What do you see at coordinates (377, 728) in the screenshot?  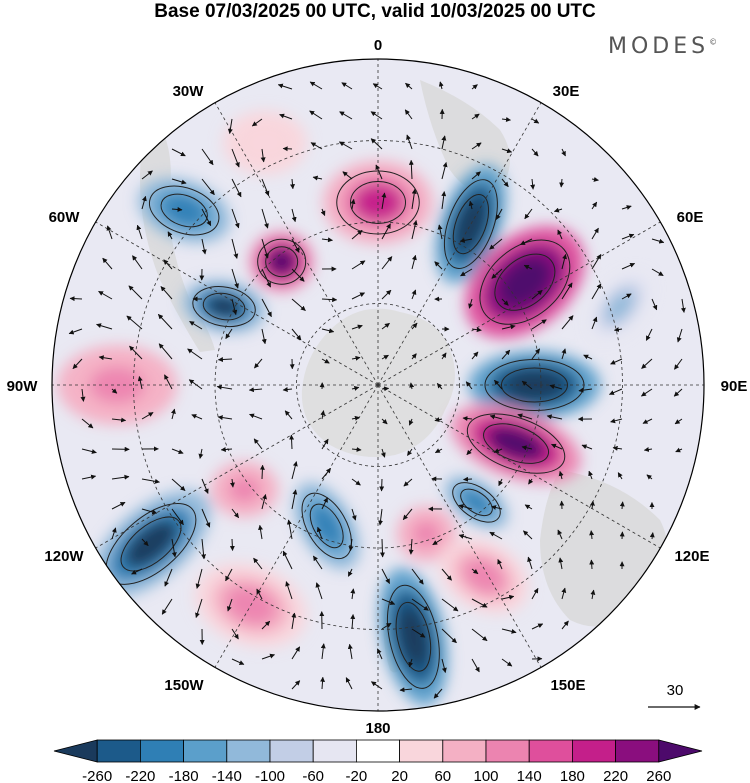 I see `lon-label-180: 180` at bounding box center [377, 728].